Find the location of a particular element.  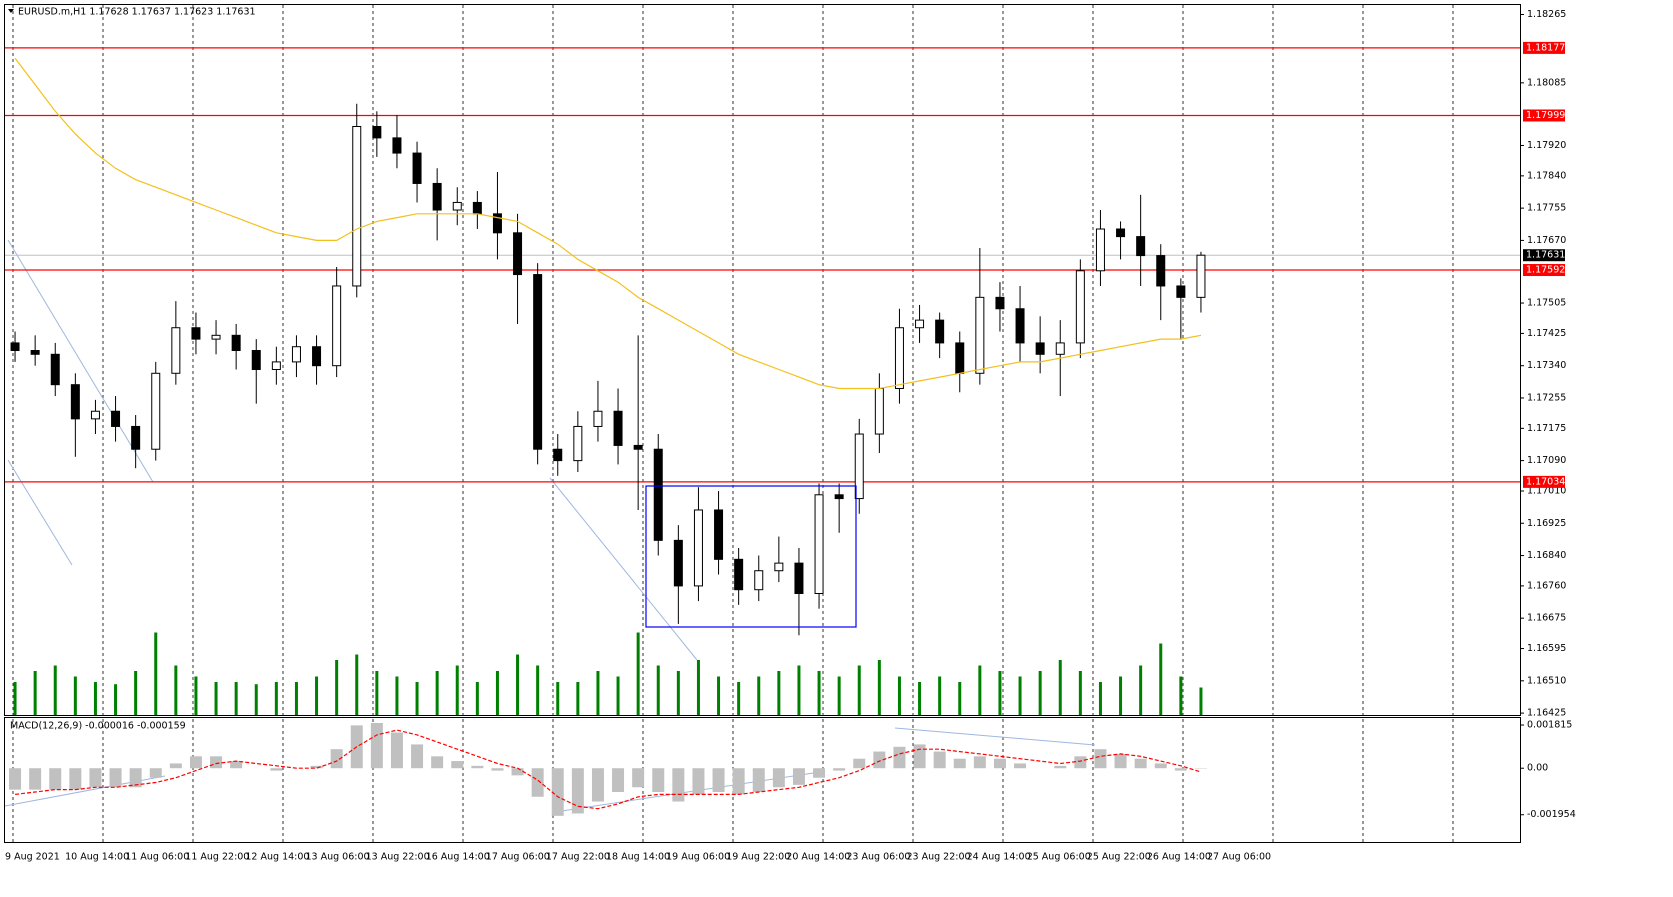

y-tick-label: 1.16595 is located at coordinates (1546, 648).